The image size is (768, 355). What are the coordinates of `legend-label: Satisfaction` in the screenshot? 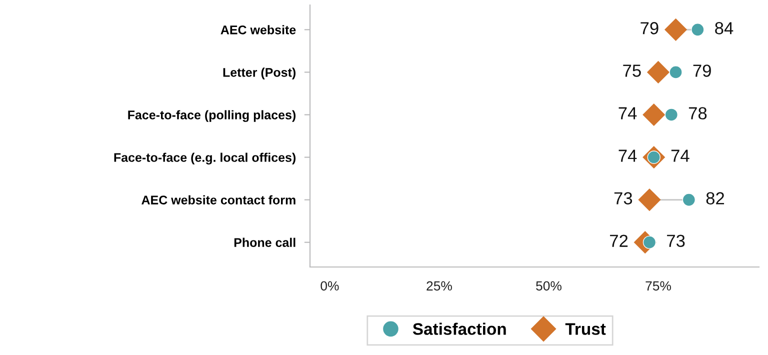 It's located at (459, 328).